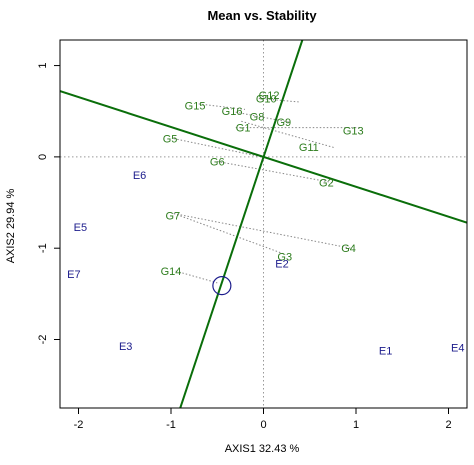  I want to click on genotype-label: G15, so click(195, 107).